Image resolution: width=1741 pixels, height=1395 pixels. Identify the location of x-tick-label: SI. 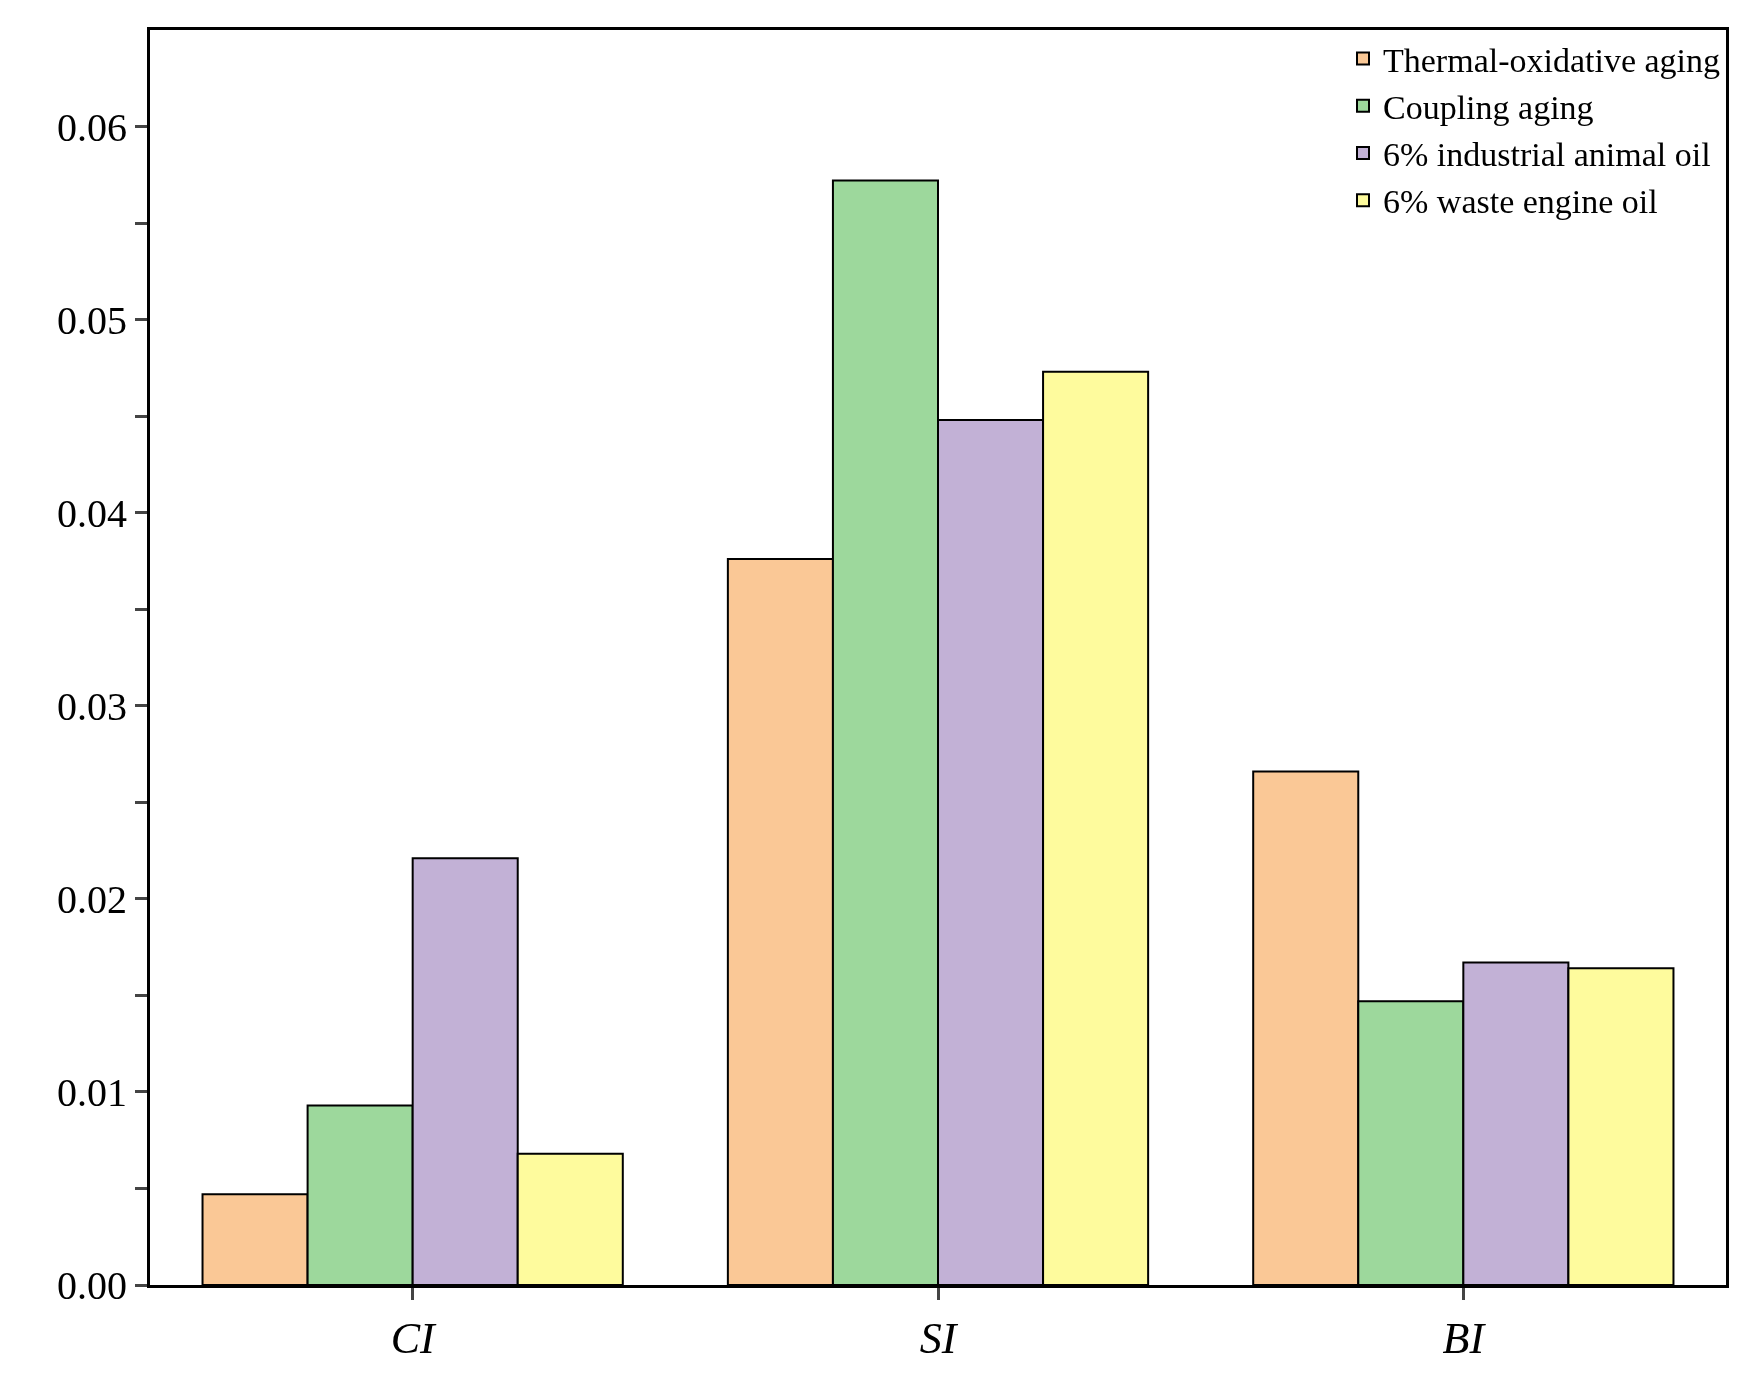
(939, 1338).